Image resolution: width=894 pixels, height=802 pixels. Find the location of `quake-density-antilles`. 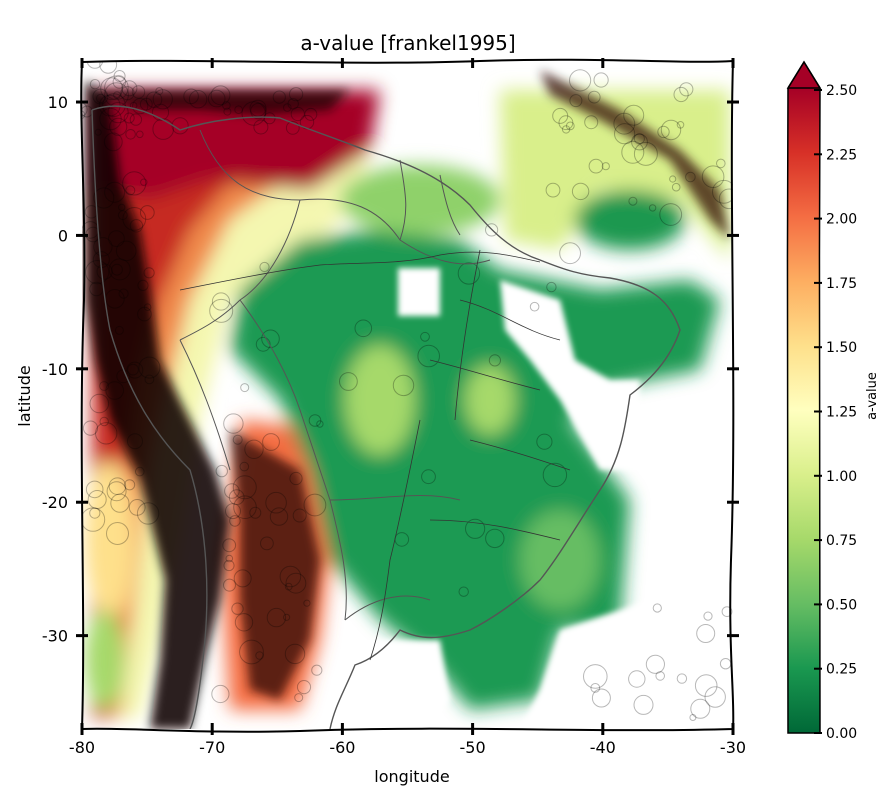

quake-density-antilles is located at coordinates (635, 155).